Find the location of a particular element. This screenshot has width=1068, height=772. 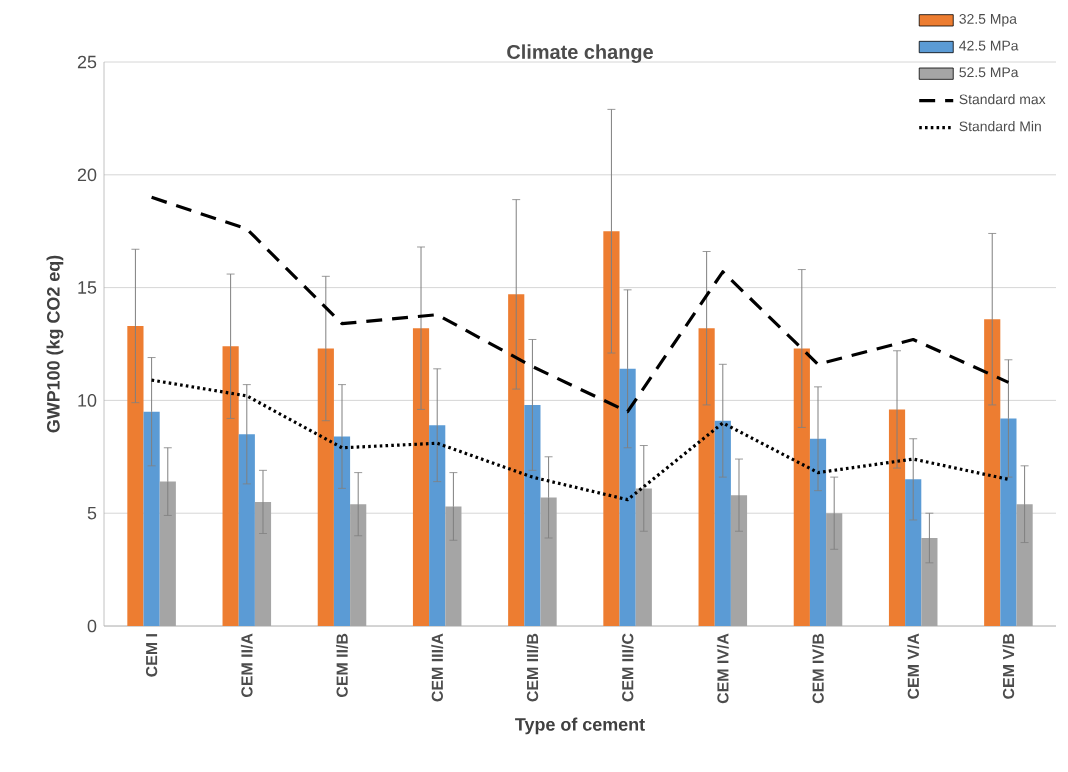

y-tick-label: 25 is located at coordinates (87, 62).